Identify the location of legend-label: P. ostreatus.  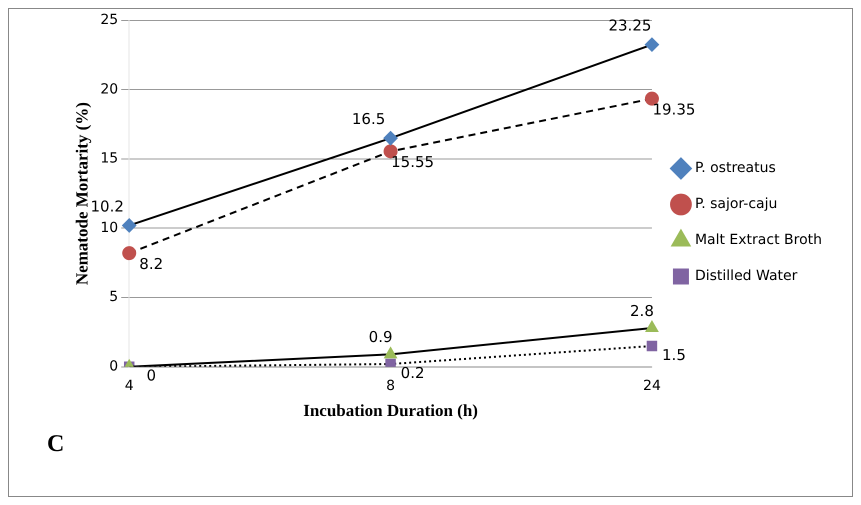
(735, 168).